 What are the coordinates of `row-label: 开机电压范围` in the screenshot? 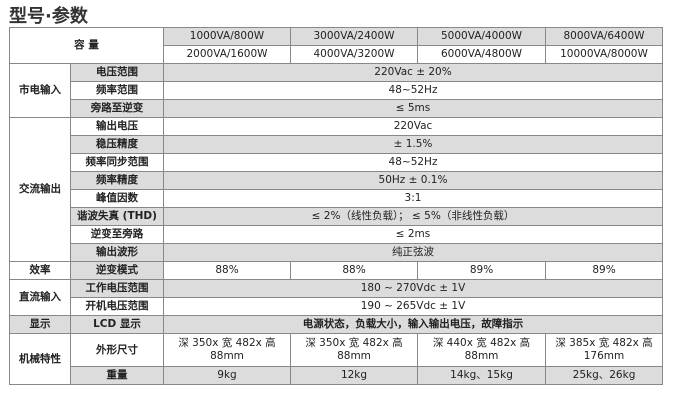 It's located at (117, 306).